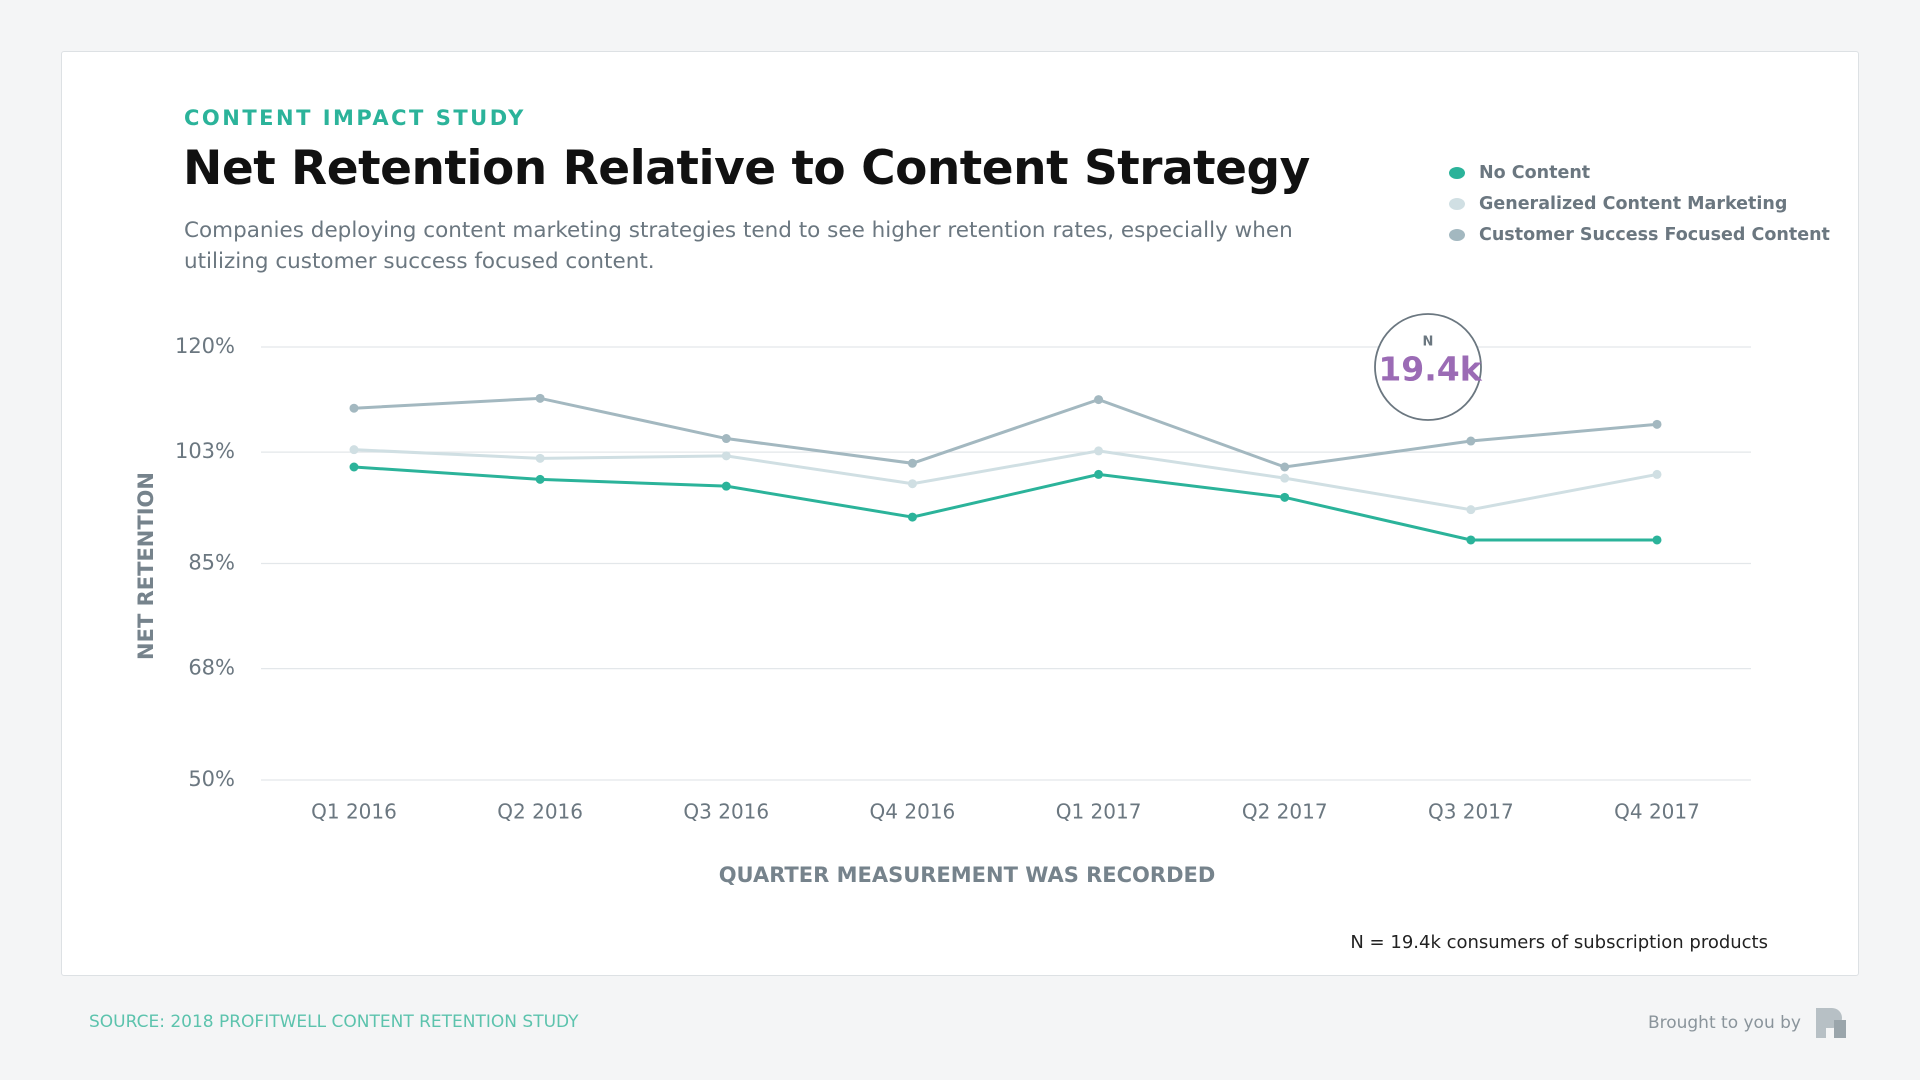  I want to click on x-tick-label: Q2 2016, so click(540, 812).